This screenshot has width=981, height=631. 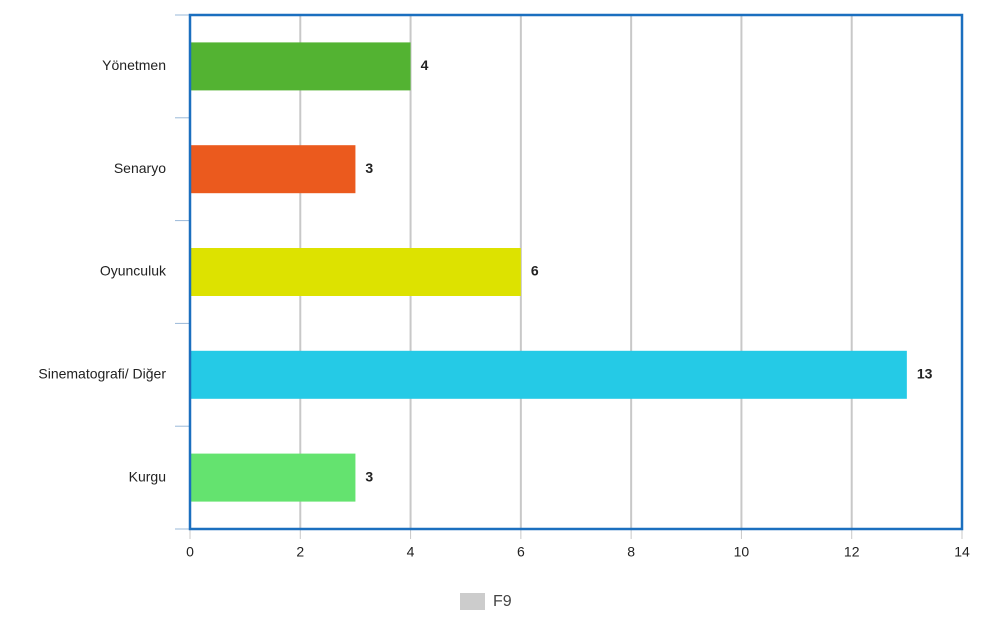 What do you see at coordinates (300, 552) in the screenshot?
I see `x-tick-label: 2` at bounding box center [300, 552].